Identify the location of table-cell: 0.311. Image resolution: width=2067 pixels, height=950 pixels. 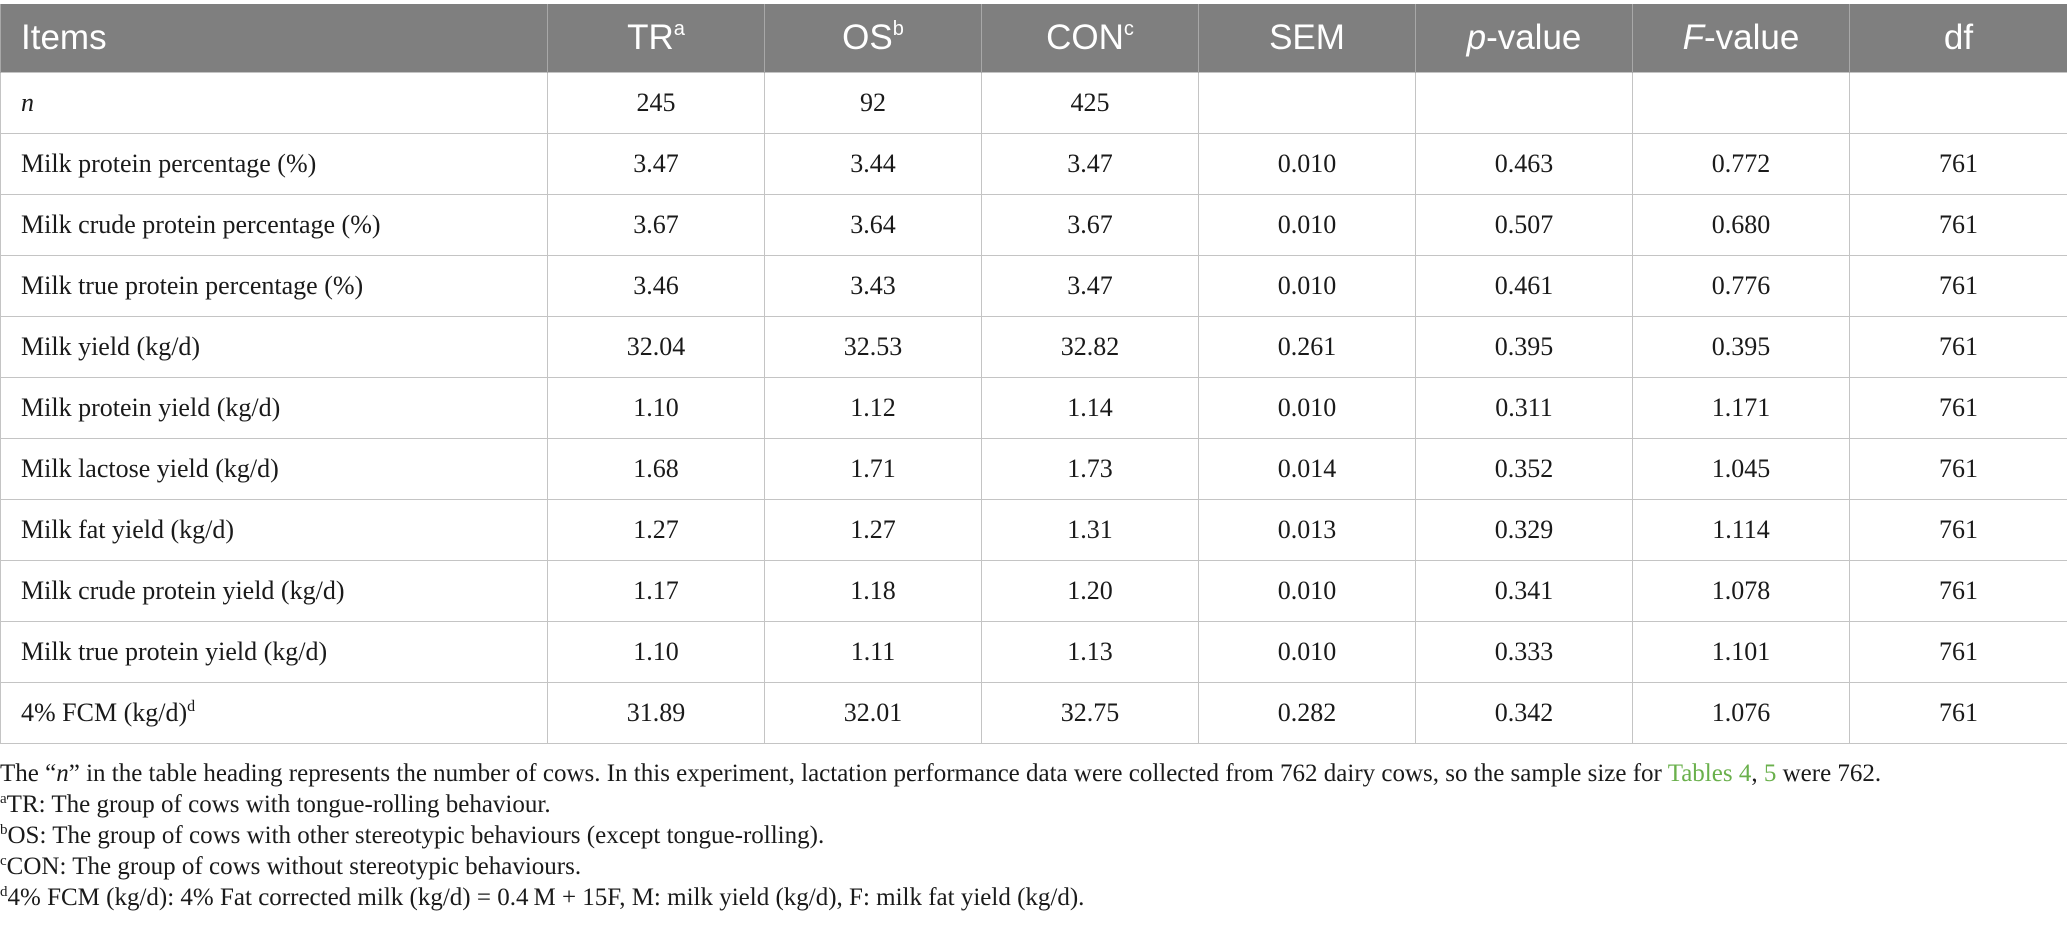
(1524, 408).